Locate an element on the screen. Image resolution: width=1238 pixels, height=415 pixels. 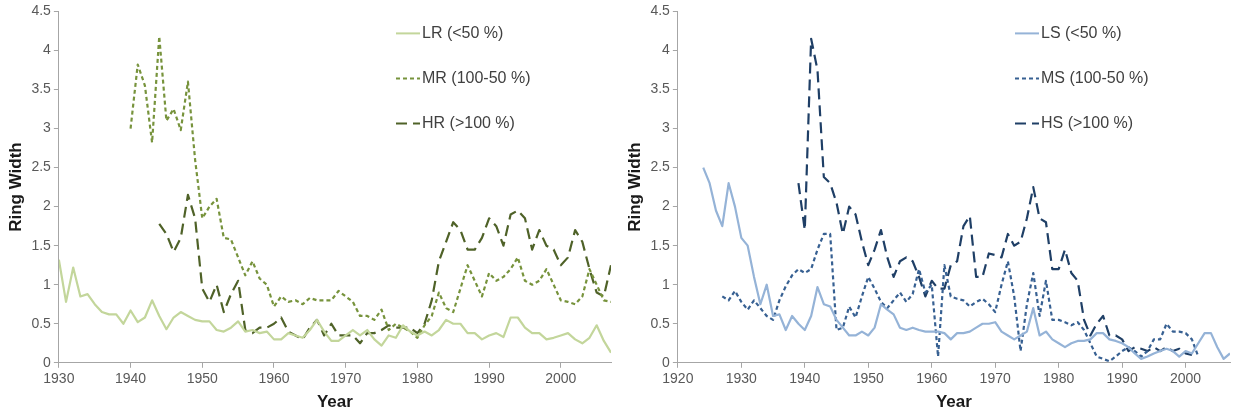
x-tick-label: 1920 is located at coordinates (678, 378).